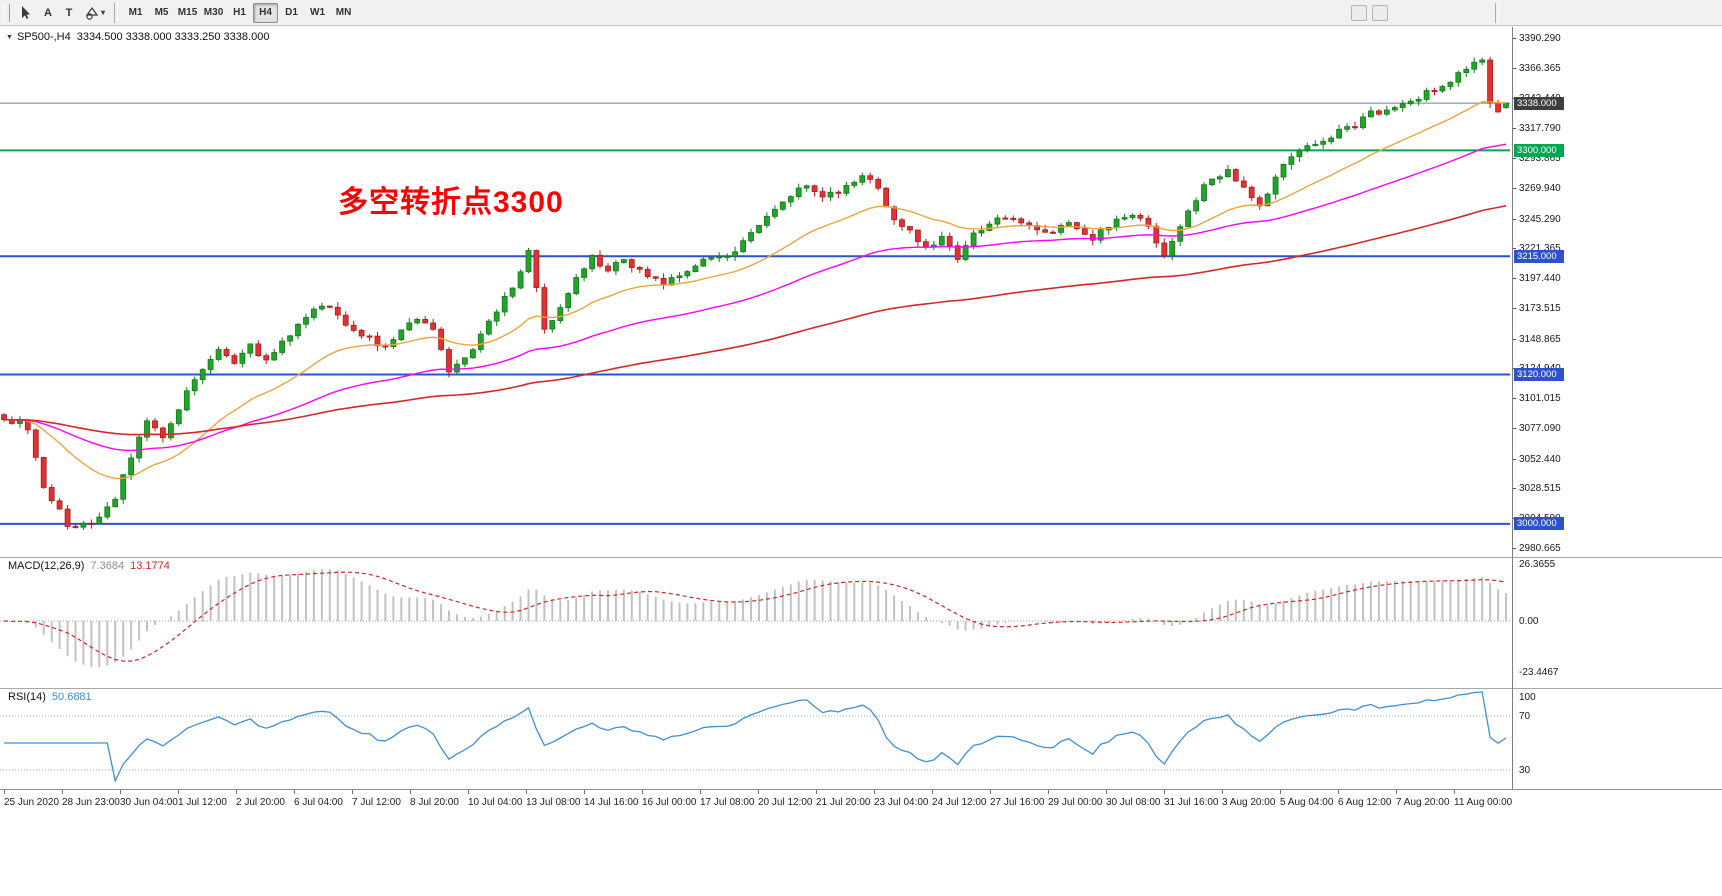 The image size is (1722, 896). What do you see at coordinates (1527, 697) in the screenshot?
I see `rsi-axis-label: 100` at bounding box center [1527, 697].